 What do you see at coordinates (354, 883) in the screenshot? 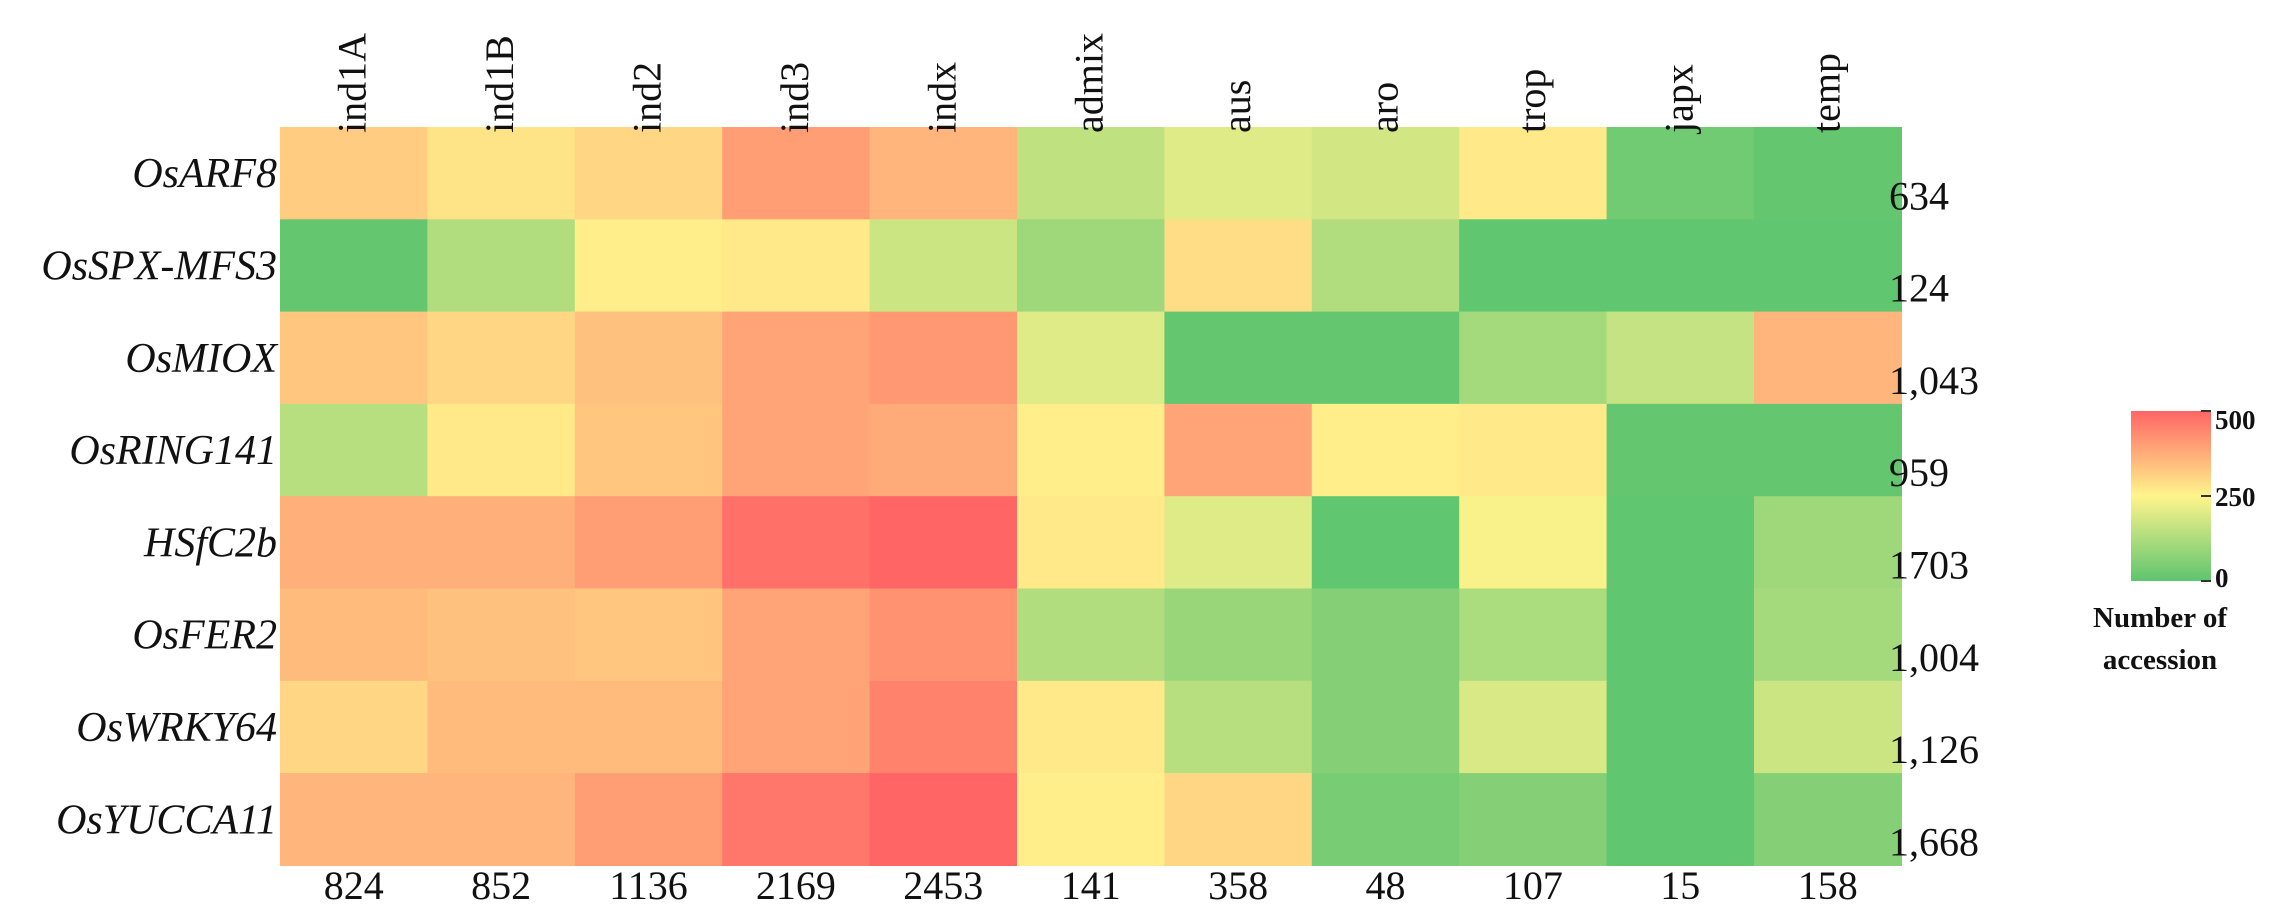
I see `column-total: 824` at bounding box center [354, 883].